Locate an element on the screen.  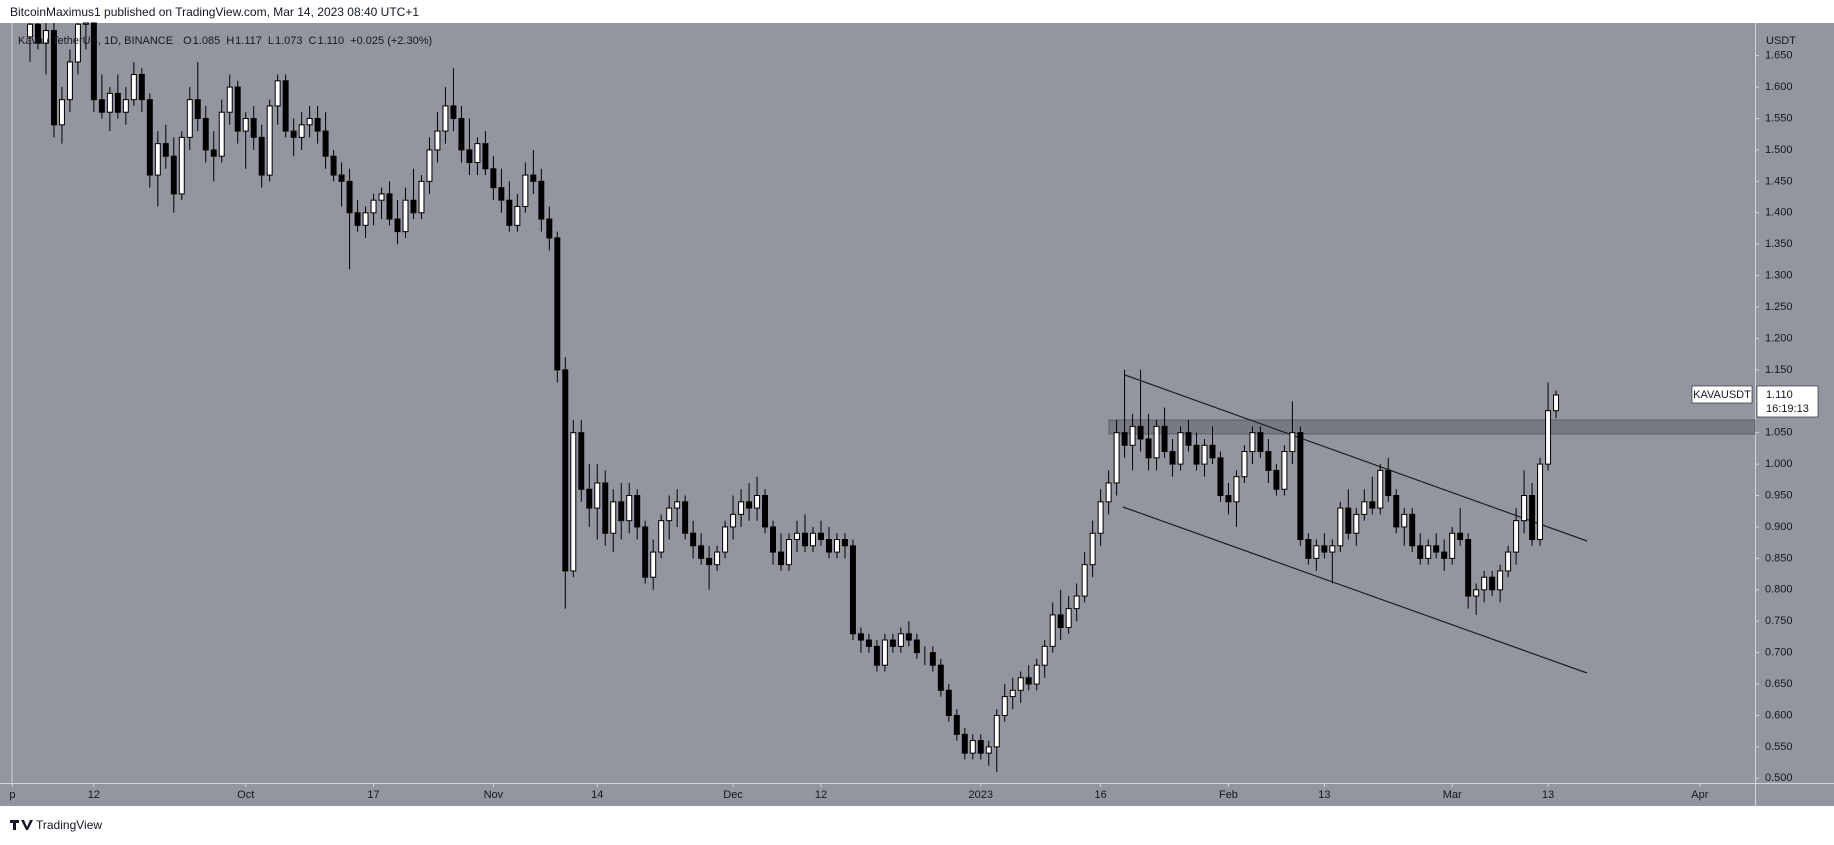
y-tick-label: 0.500 is located at coordinates (1779, 778).